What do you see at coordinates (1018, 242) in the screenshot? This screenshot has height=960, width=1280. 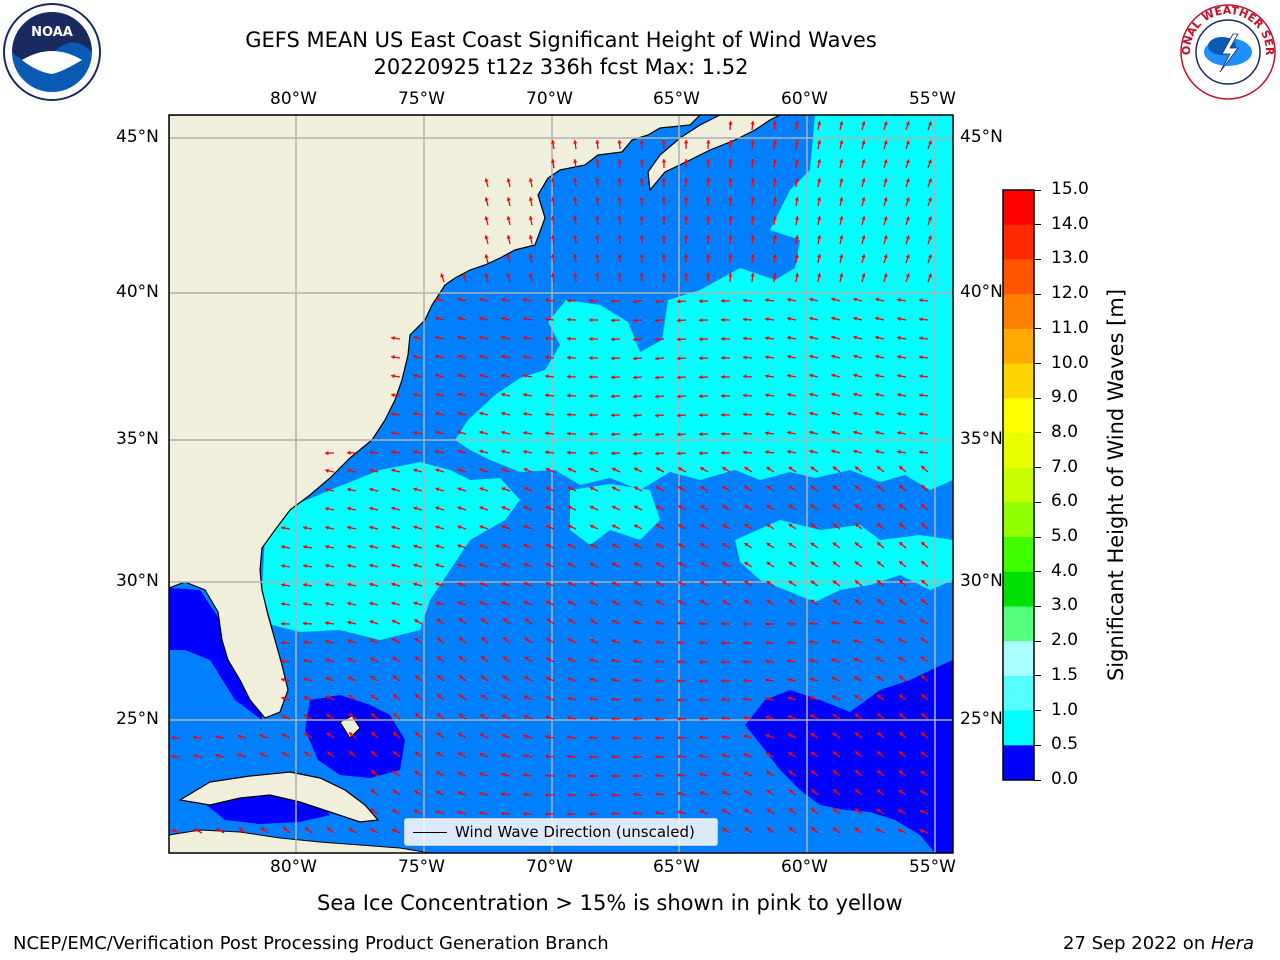 I see `colorbar-segment` at bounding box center [1018, 242].